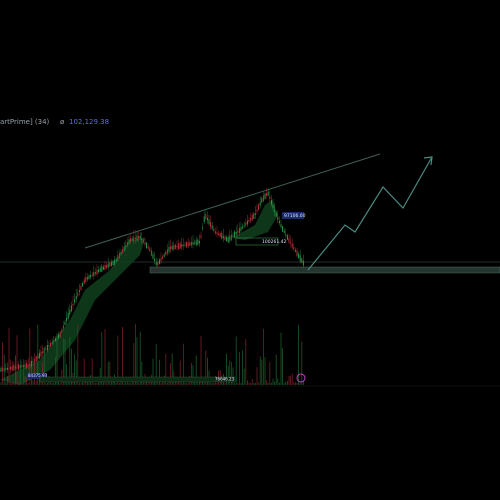 The height and width of the screenshot is (500, 500). I want to click on volume, so click(152, 354).